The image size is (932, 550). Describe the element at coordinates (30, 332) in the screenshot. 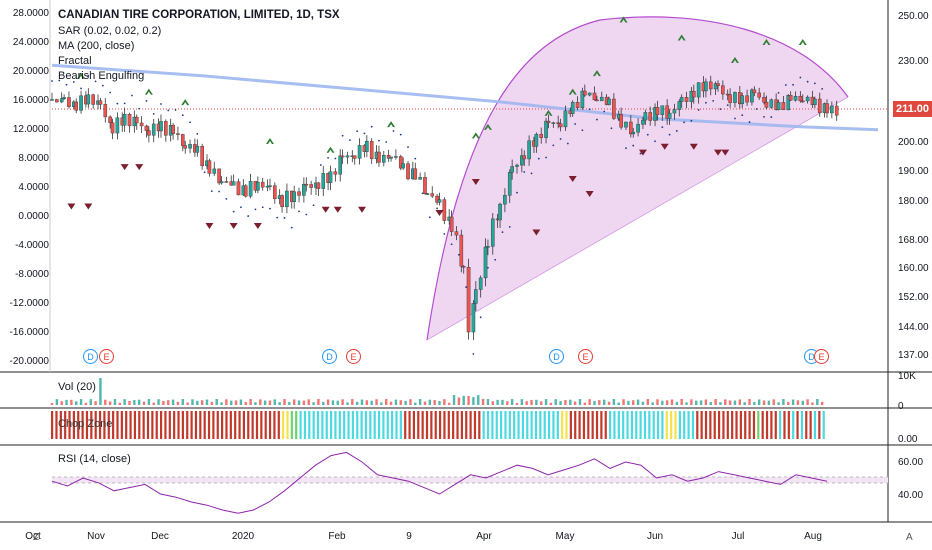

I see `left-axis-tick-label: -16.0000` at that location.